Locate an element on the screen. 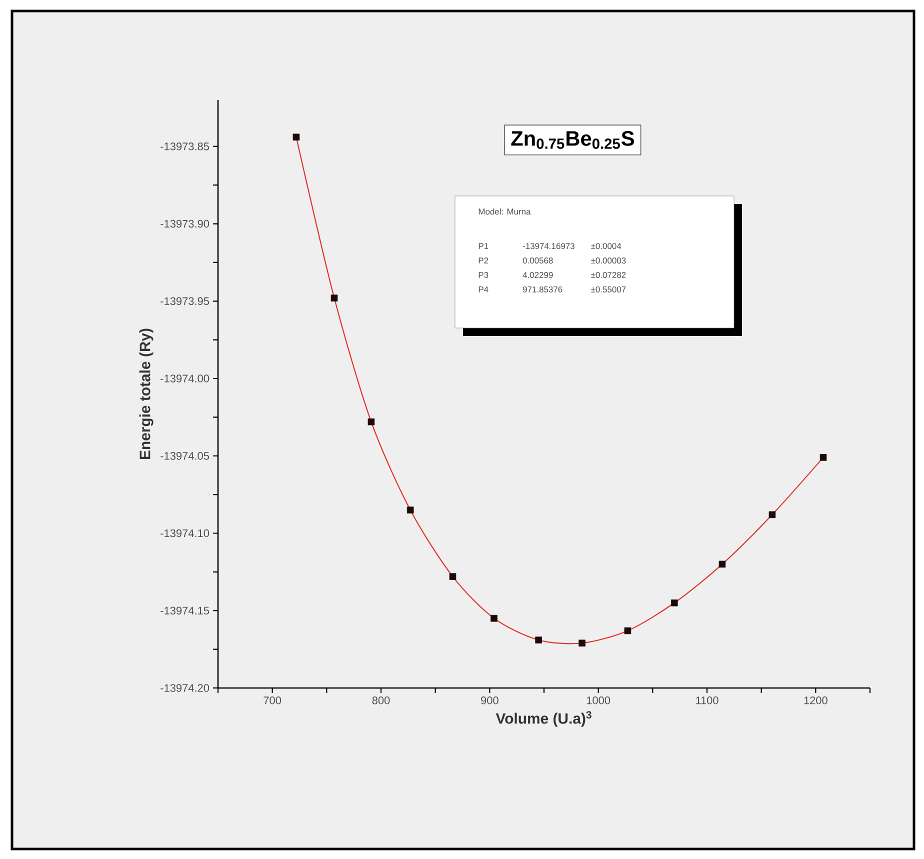  x-tick-label: 1200 is located at coordinates (816, 700).